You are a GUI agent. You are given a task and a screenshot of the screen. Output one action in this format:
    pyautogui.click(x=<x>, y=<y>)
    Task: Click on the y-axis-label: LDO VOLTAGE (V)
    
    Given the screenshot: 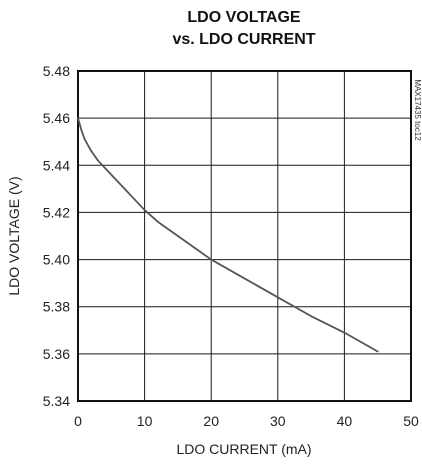 What is the action you would take?
    pyautogui.click(x=14, y=235)
    